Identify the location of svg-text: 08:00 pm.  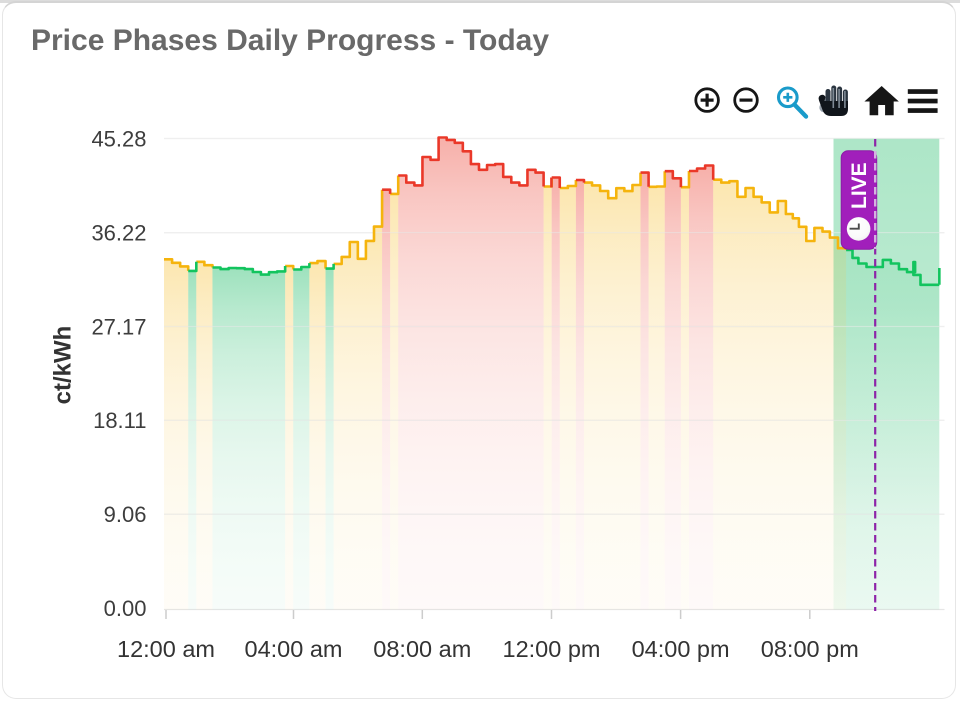
(810, 649).